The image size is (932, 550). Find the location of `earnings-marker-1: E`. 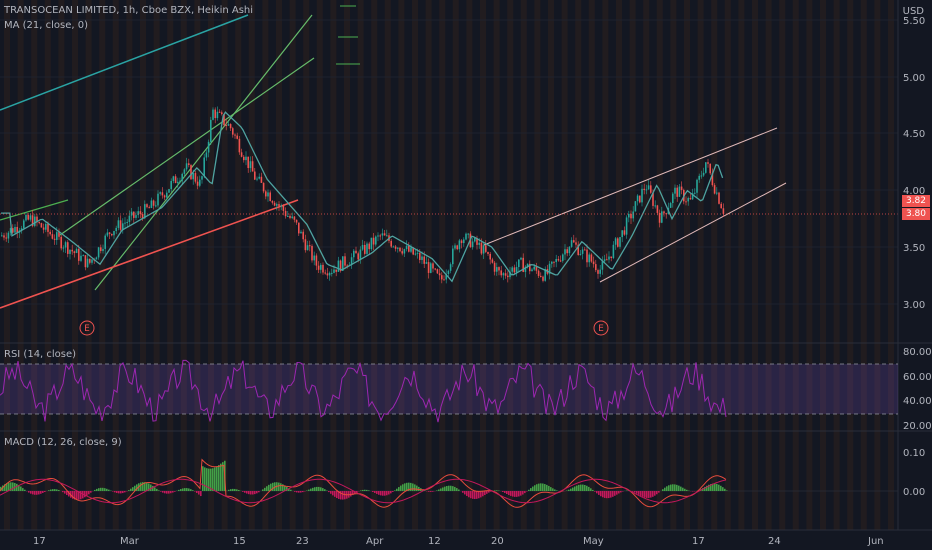

earnings-marker-1: E is located at coordinates (87, 328).